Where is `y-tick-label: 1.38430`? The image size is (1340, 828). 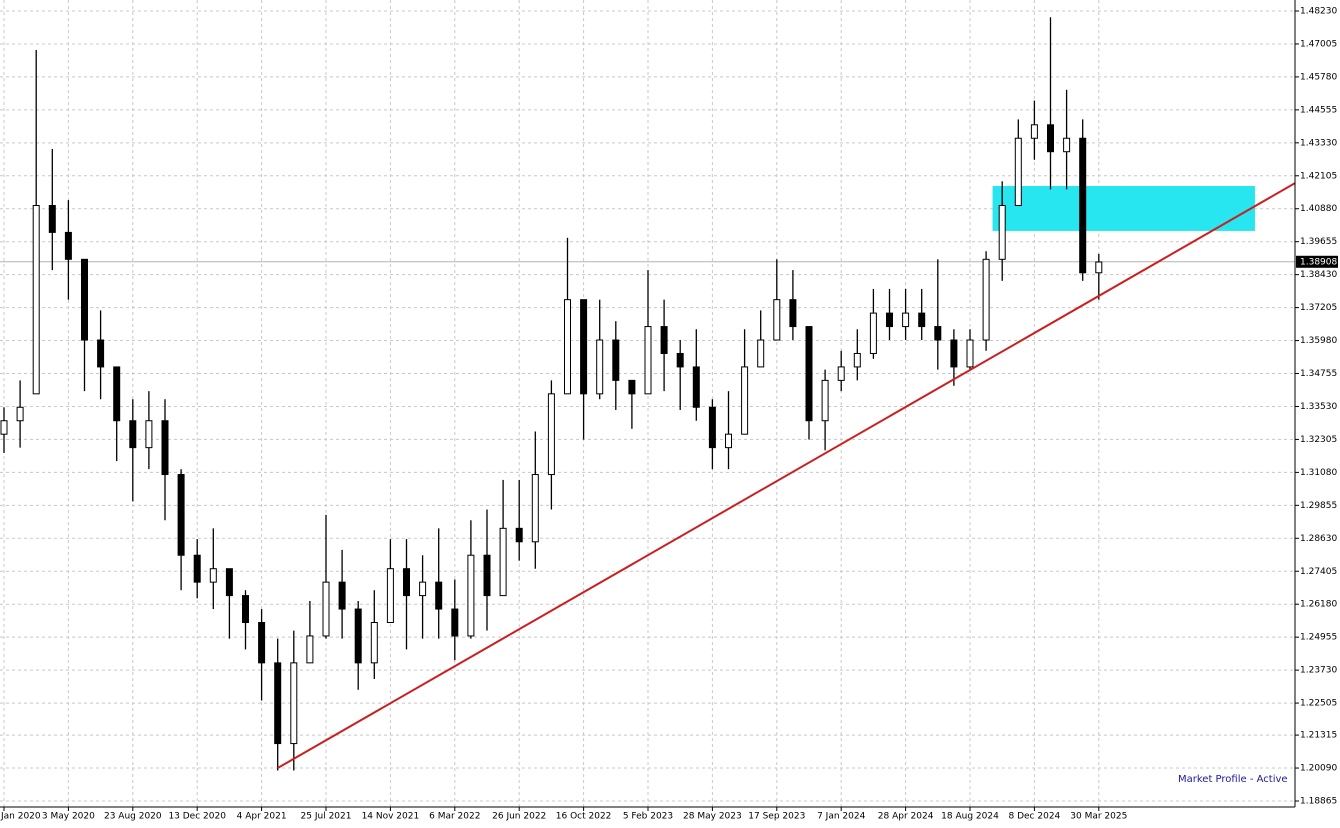
y-tick-label: 1.38430 is located at coordinates (1318, 275).